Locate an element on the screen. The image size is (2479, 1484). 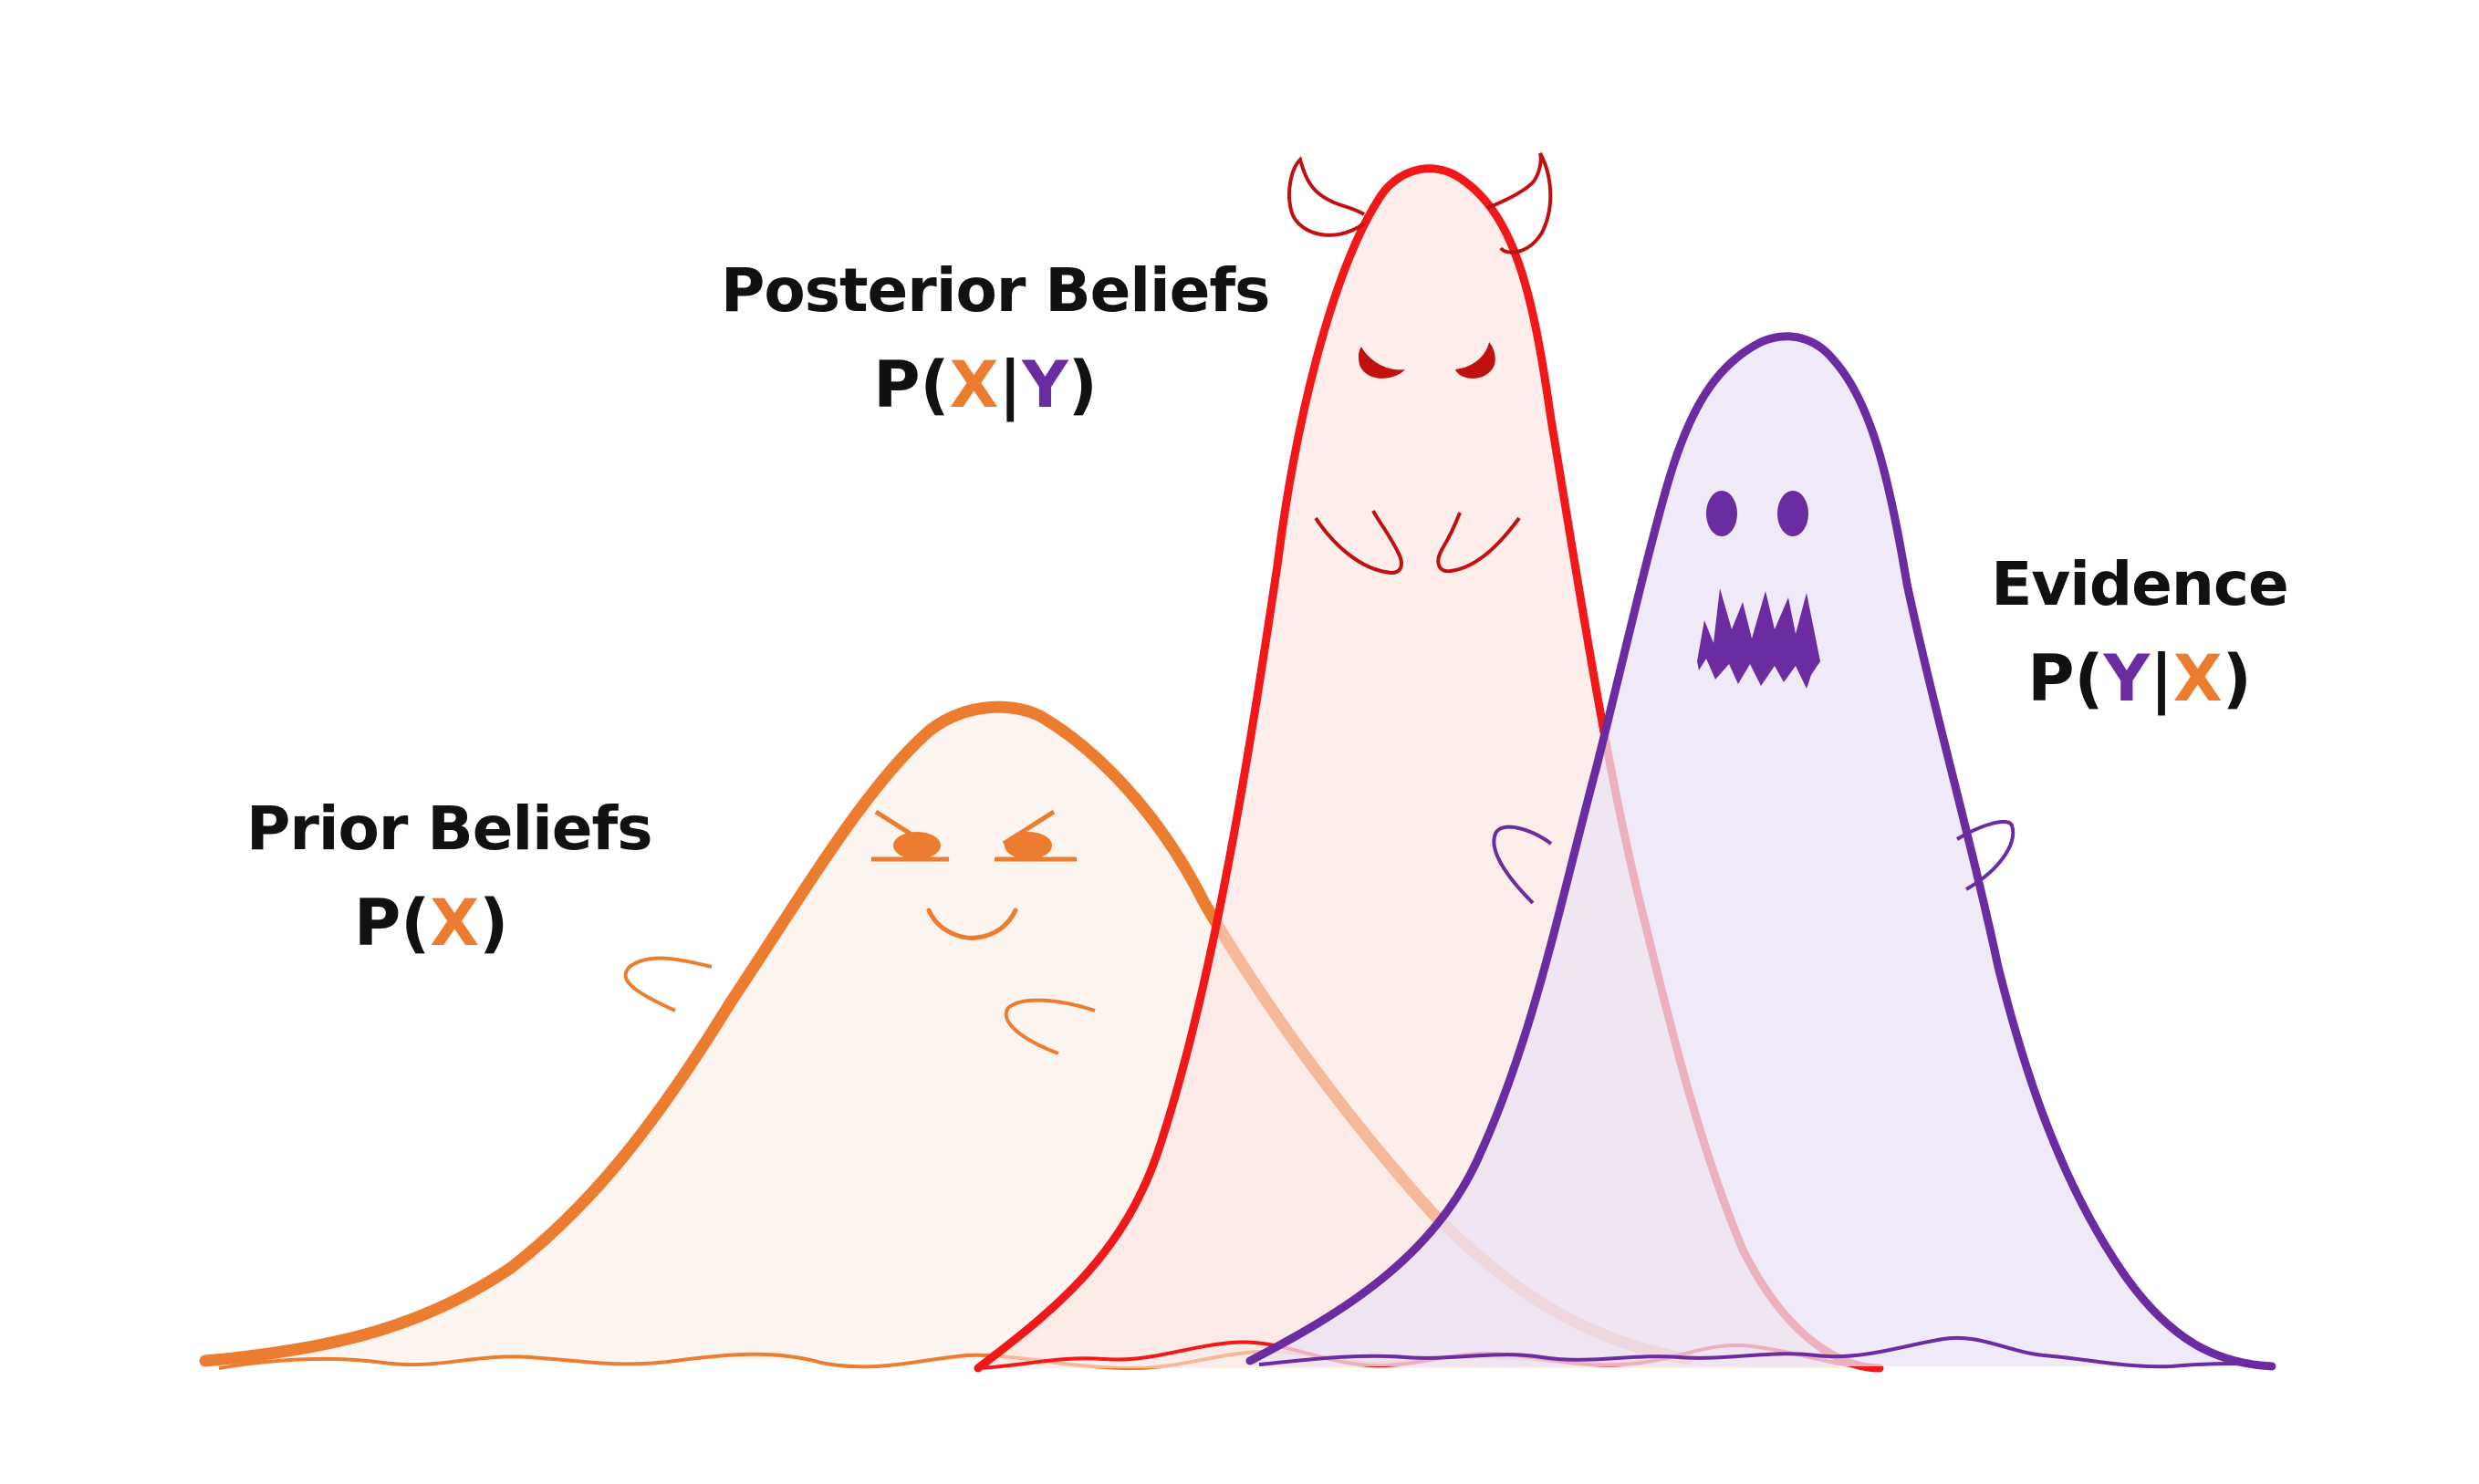
evidence-title: Evidence is located at coordinates (2140, 584).